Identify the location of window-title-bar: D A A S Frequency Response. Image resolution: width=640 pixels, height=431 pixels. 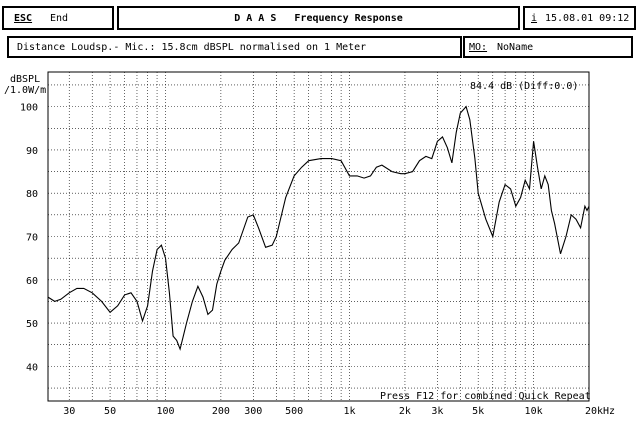
(318, 18).